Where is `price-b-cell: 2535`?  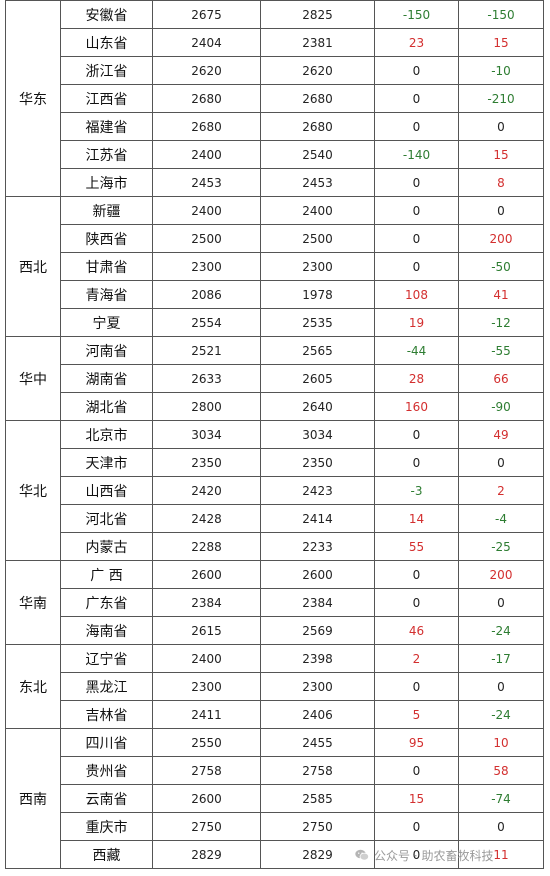 price-b-cell: 2535 is located at coordinates (317, 322).